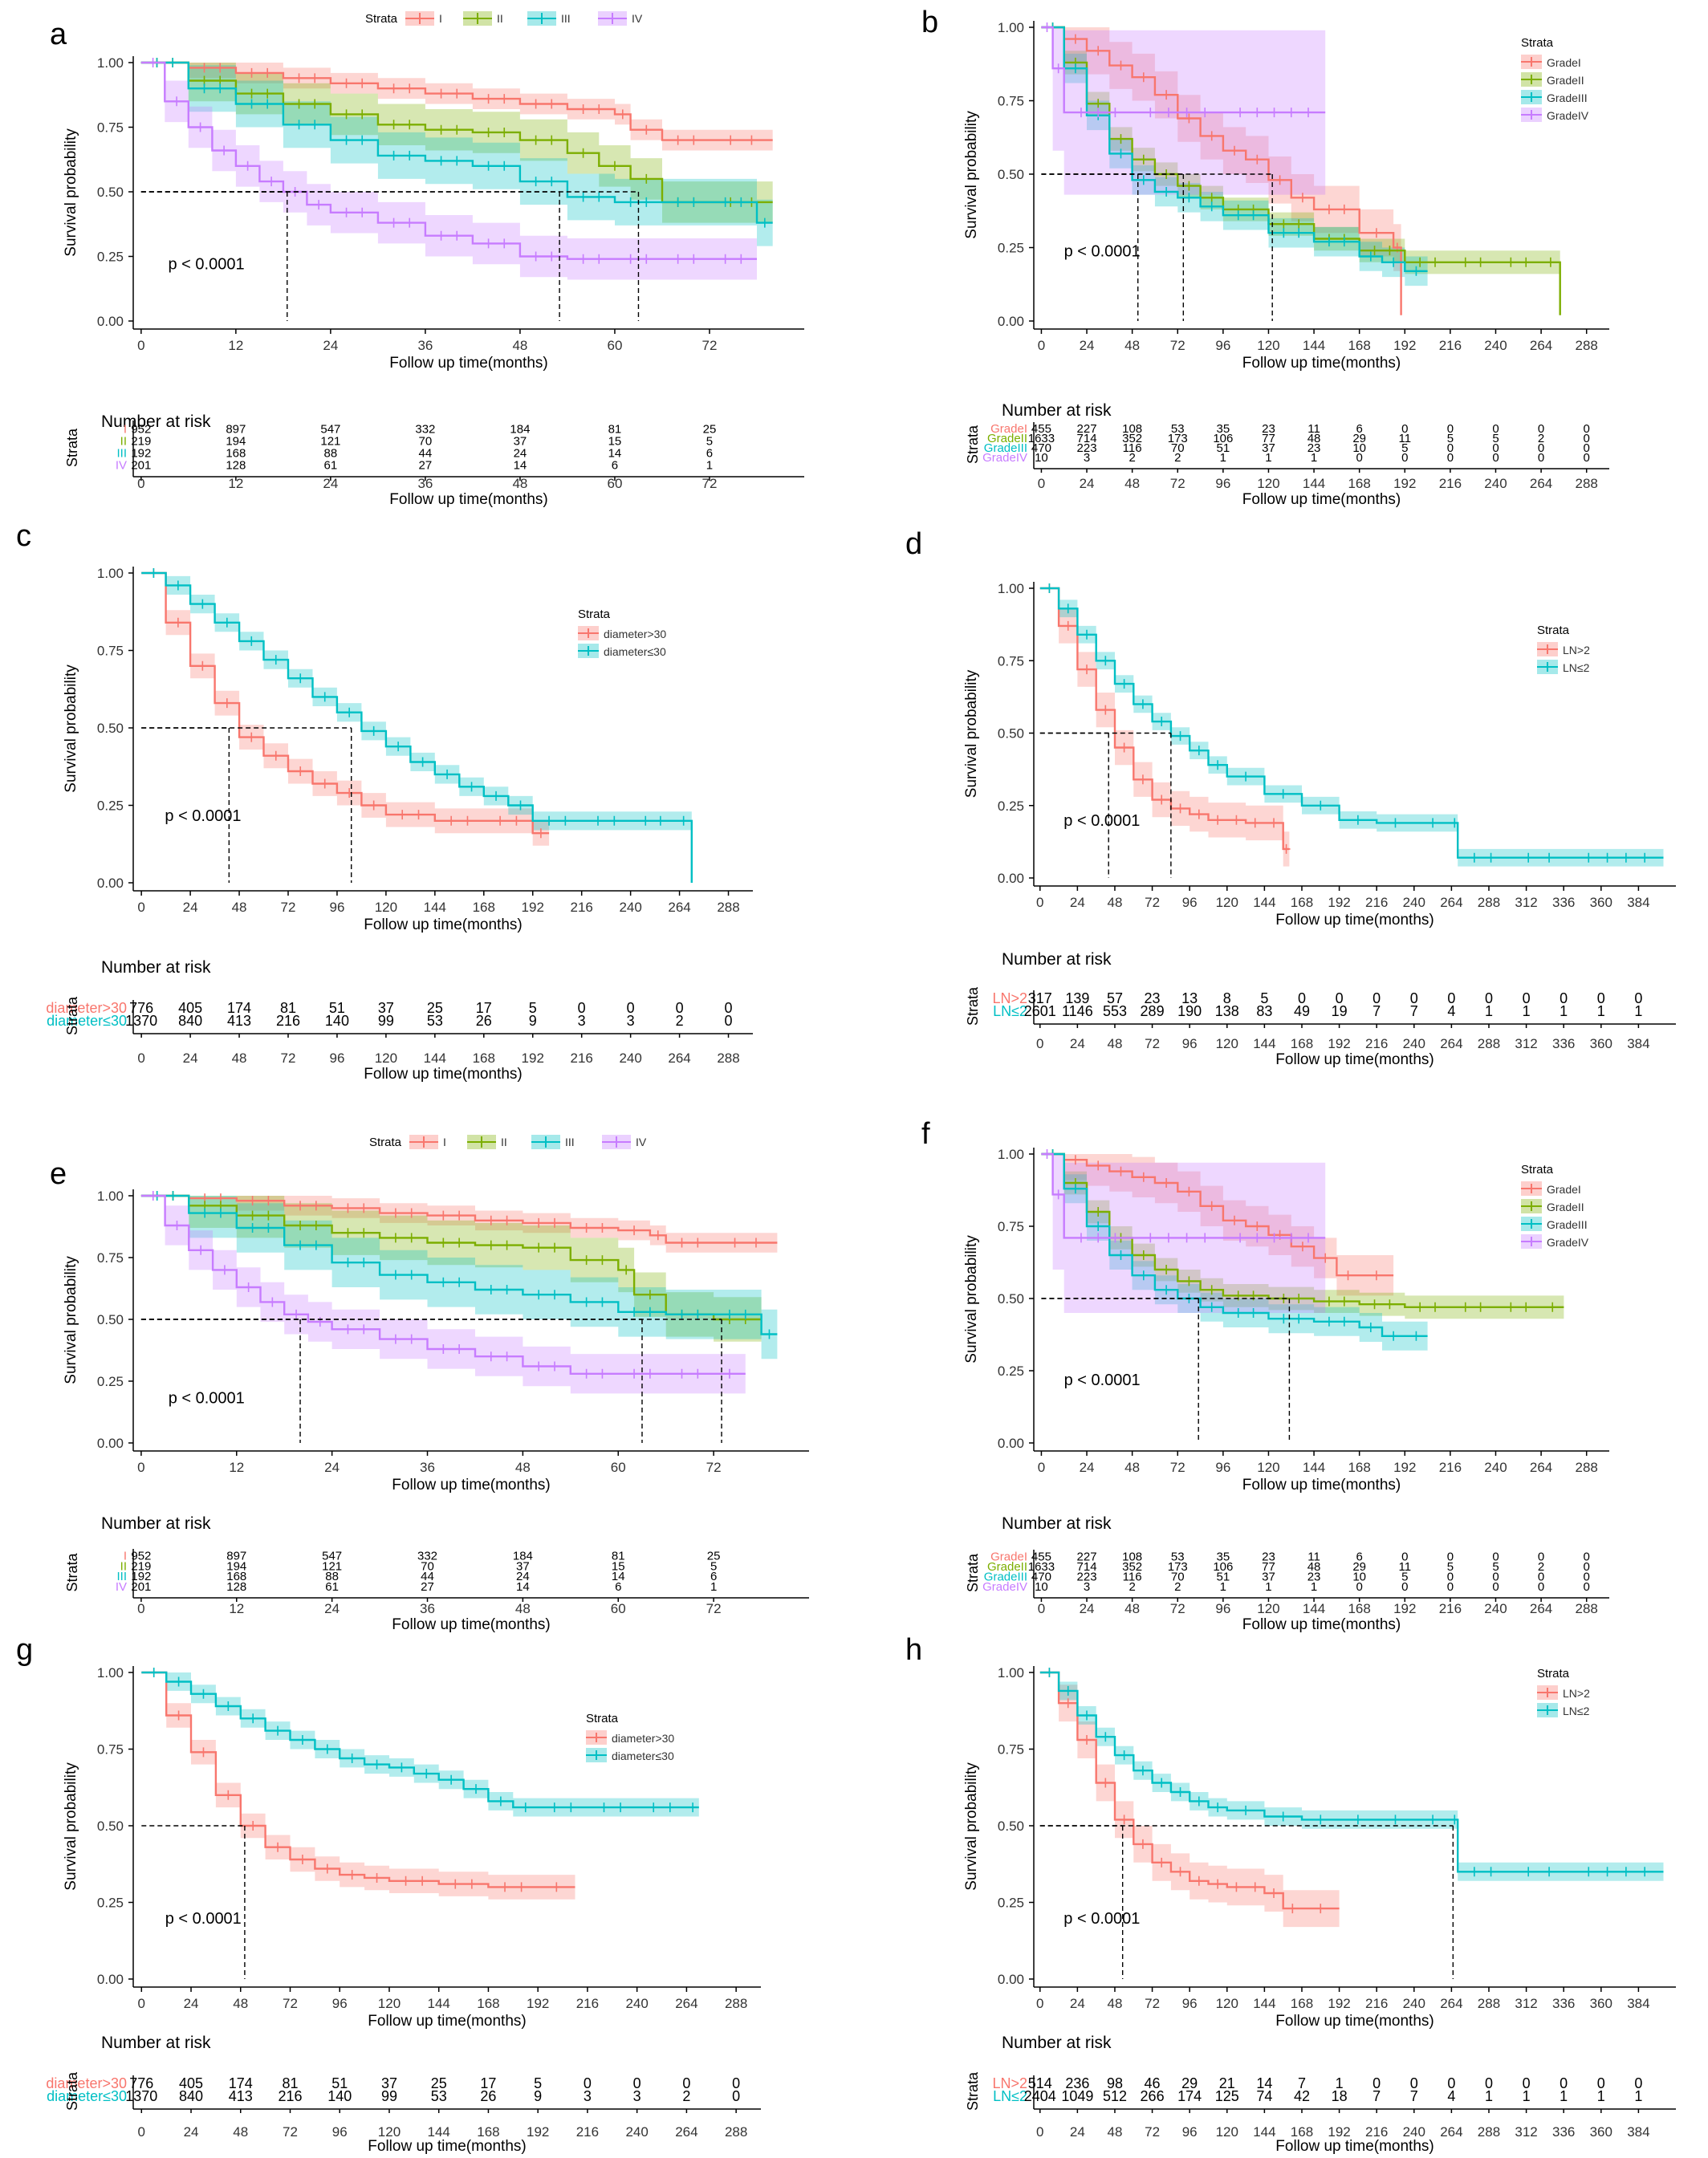 Image resolution: width=1708 pixels, height=2158 pixels. Describe the element at coordinates (1489, 1043) in the screenshot. I see `risk-x-tick-label: 288` at that location.